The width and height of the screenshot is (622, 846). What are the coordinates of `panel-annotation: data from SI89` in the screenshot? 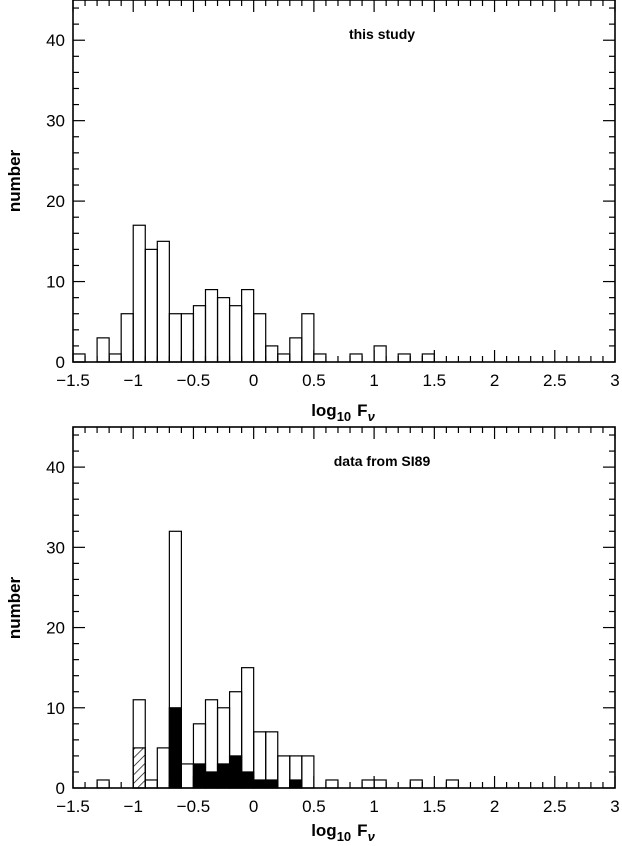 It's located at (382, 461).